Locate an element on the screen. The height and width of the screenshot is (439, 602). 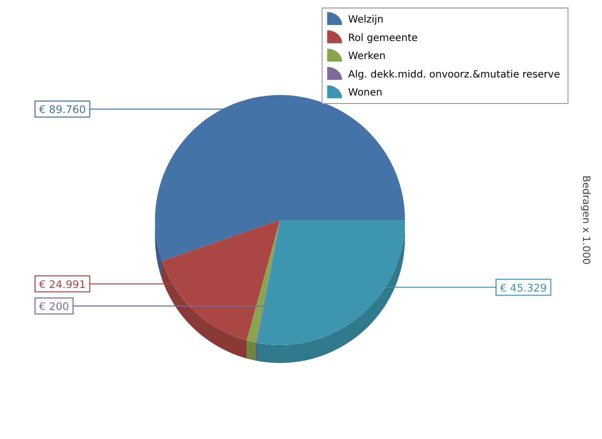
legend-label: Alg. dekk.midd. onvoorz.&mutatie reserve is located at coordinates (454, 74).